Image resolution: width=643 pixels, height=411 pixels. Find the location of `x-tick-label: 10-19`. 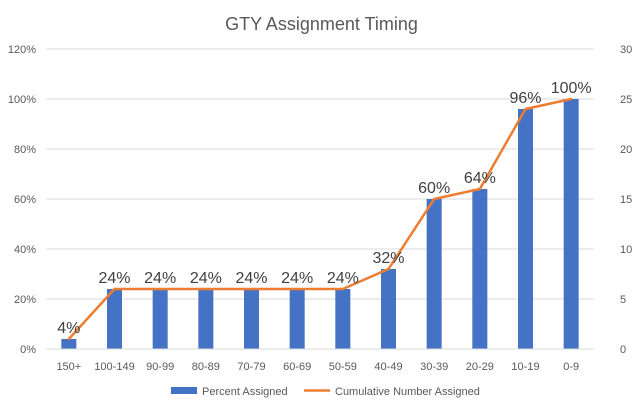

x-tick-label: 10-19 is located at coordinates (525, 367).